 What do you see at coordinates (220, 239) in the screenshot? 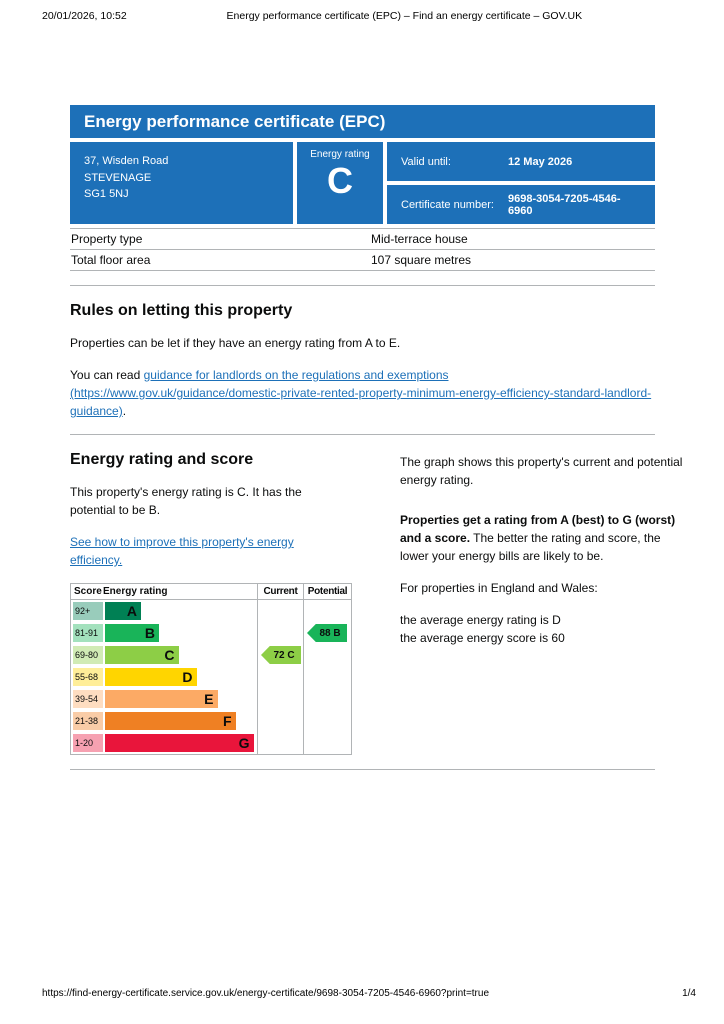
I see `property-detail-label: Property type` at bounding box center [220, 239].